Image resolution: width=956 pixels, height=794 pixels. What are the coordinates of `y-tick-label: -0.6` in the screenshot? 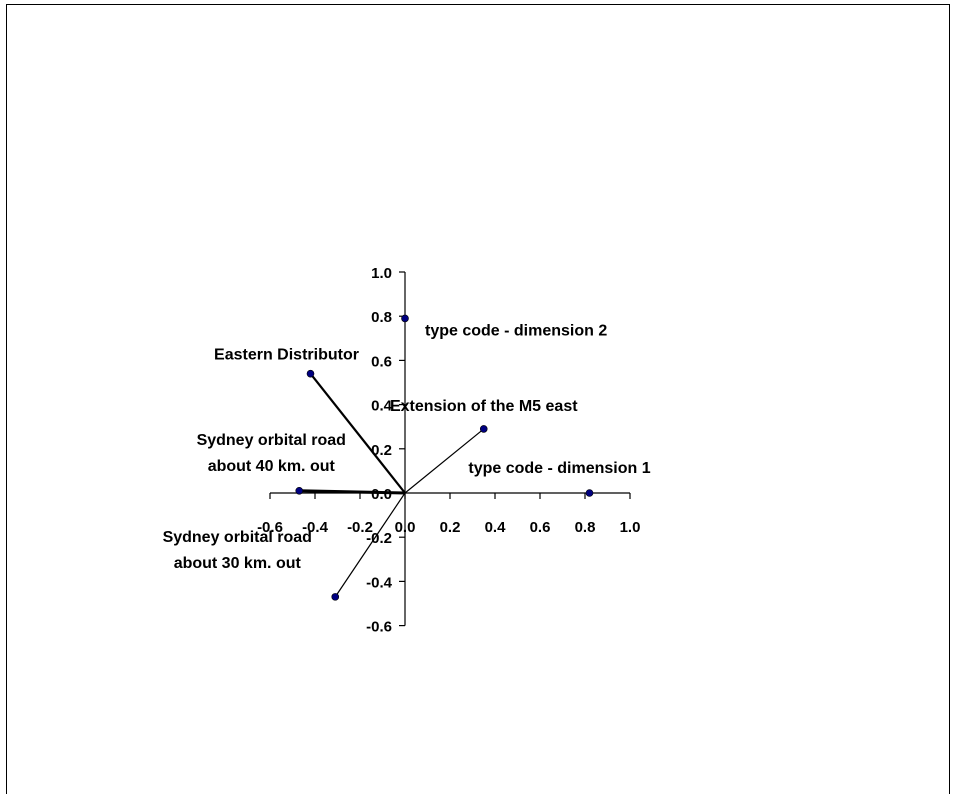 It's located at (379, 627).